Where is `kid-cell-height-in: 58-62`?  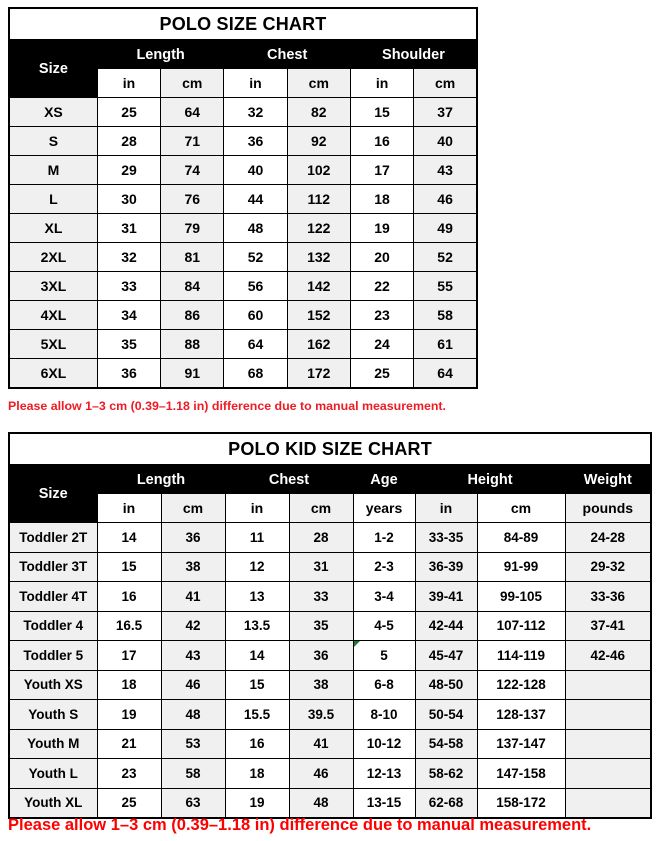
kid-cell-height-in: 58-62 is located at coordinates (446, 773).